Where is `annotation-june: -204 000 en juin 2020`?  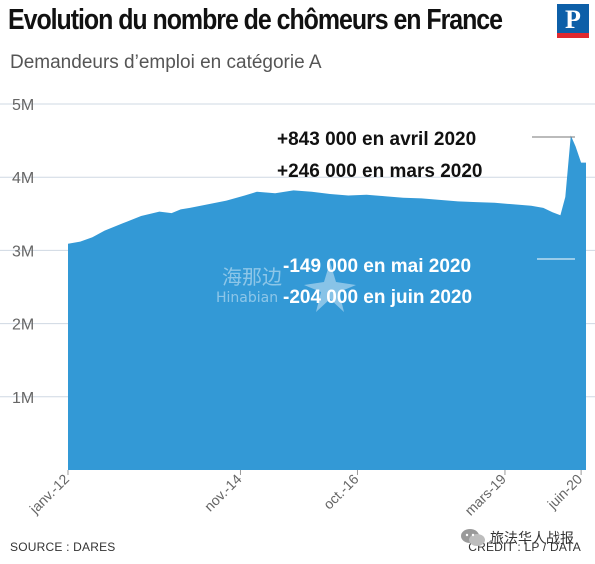
annotation-june: -204 000 en juin 2020 is located at coordinates (377, 297).